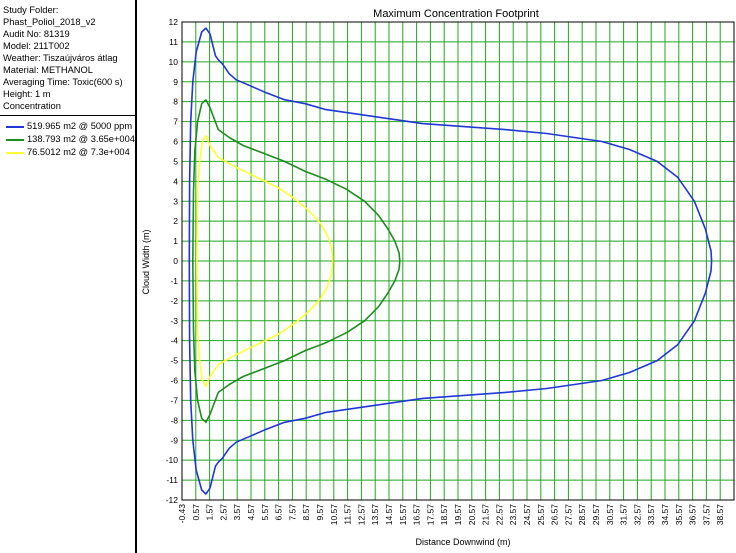 This screenshot has height=553, width=736. I want to click on x-tick-label: 2.57, so click(223, 512).